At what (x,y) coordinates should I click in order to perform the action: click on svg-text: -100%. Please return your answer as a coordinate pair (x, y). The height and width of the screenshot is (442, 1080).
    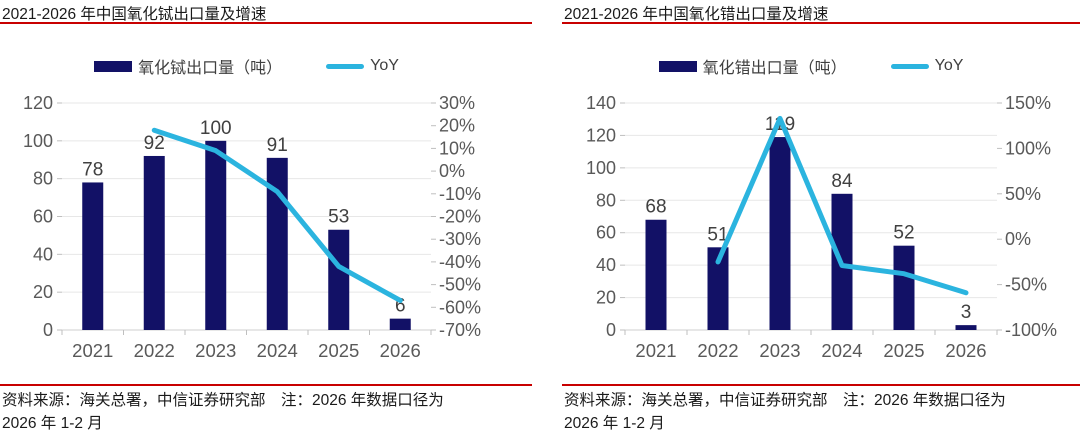
    Looking at the image, I should click on (1031, 330).